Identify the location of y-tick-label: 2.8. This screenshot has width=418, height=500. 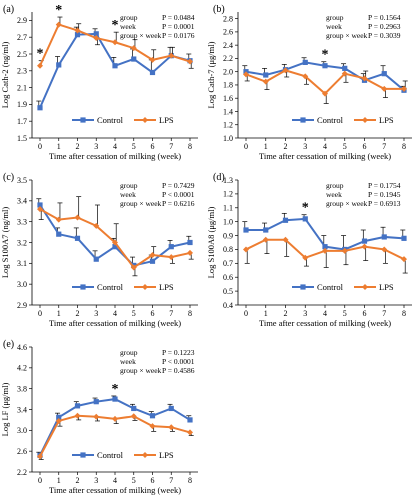
(228, 18).